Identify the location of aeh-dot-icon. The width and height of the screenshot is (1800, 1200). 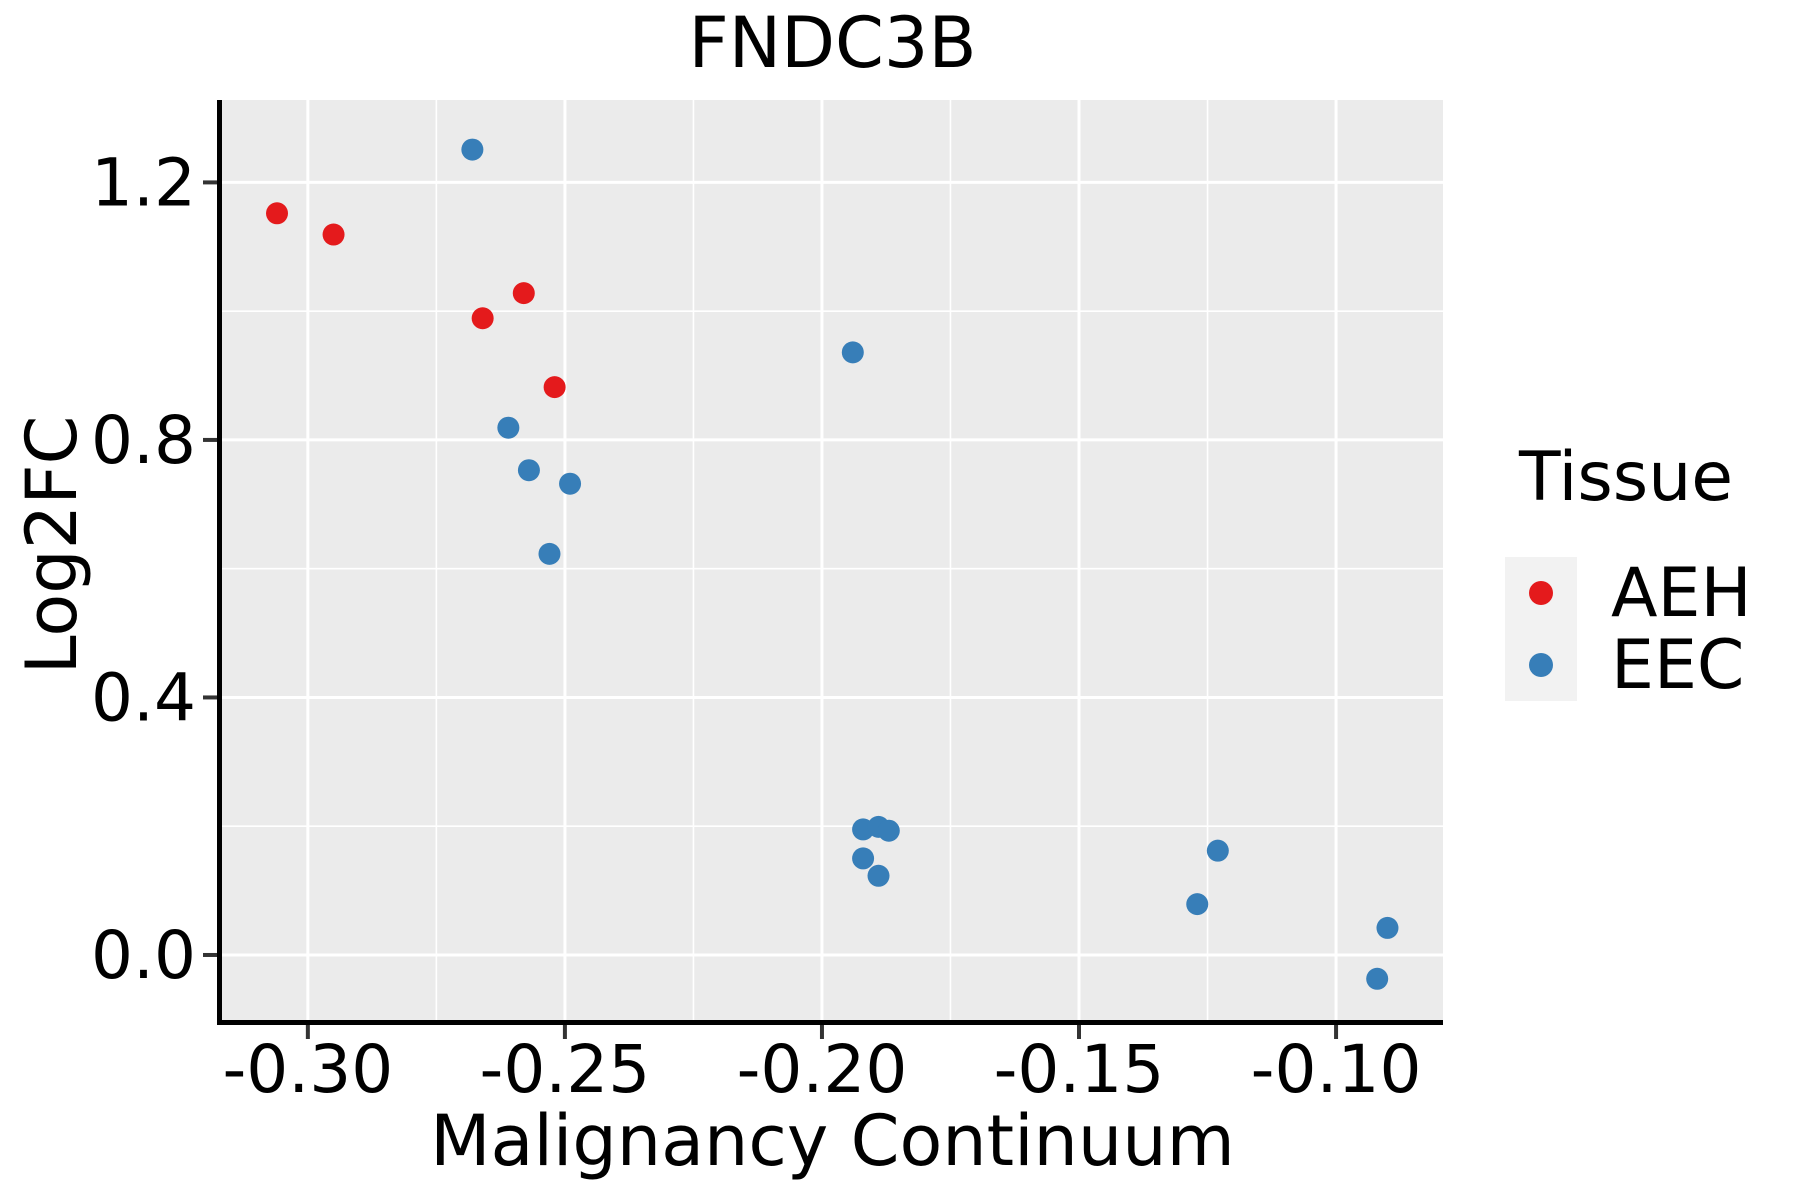
(1541, 593).